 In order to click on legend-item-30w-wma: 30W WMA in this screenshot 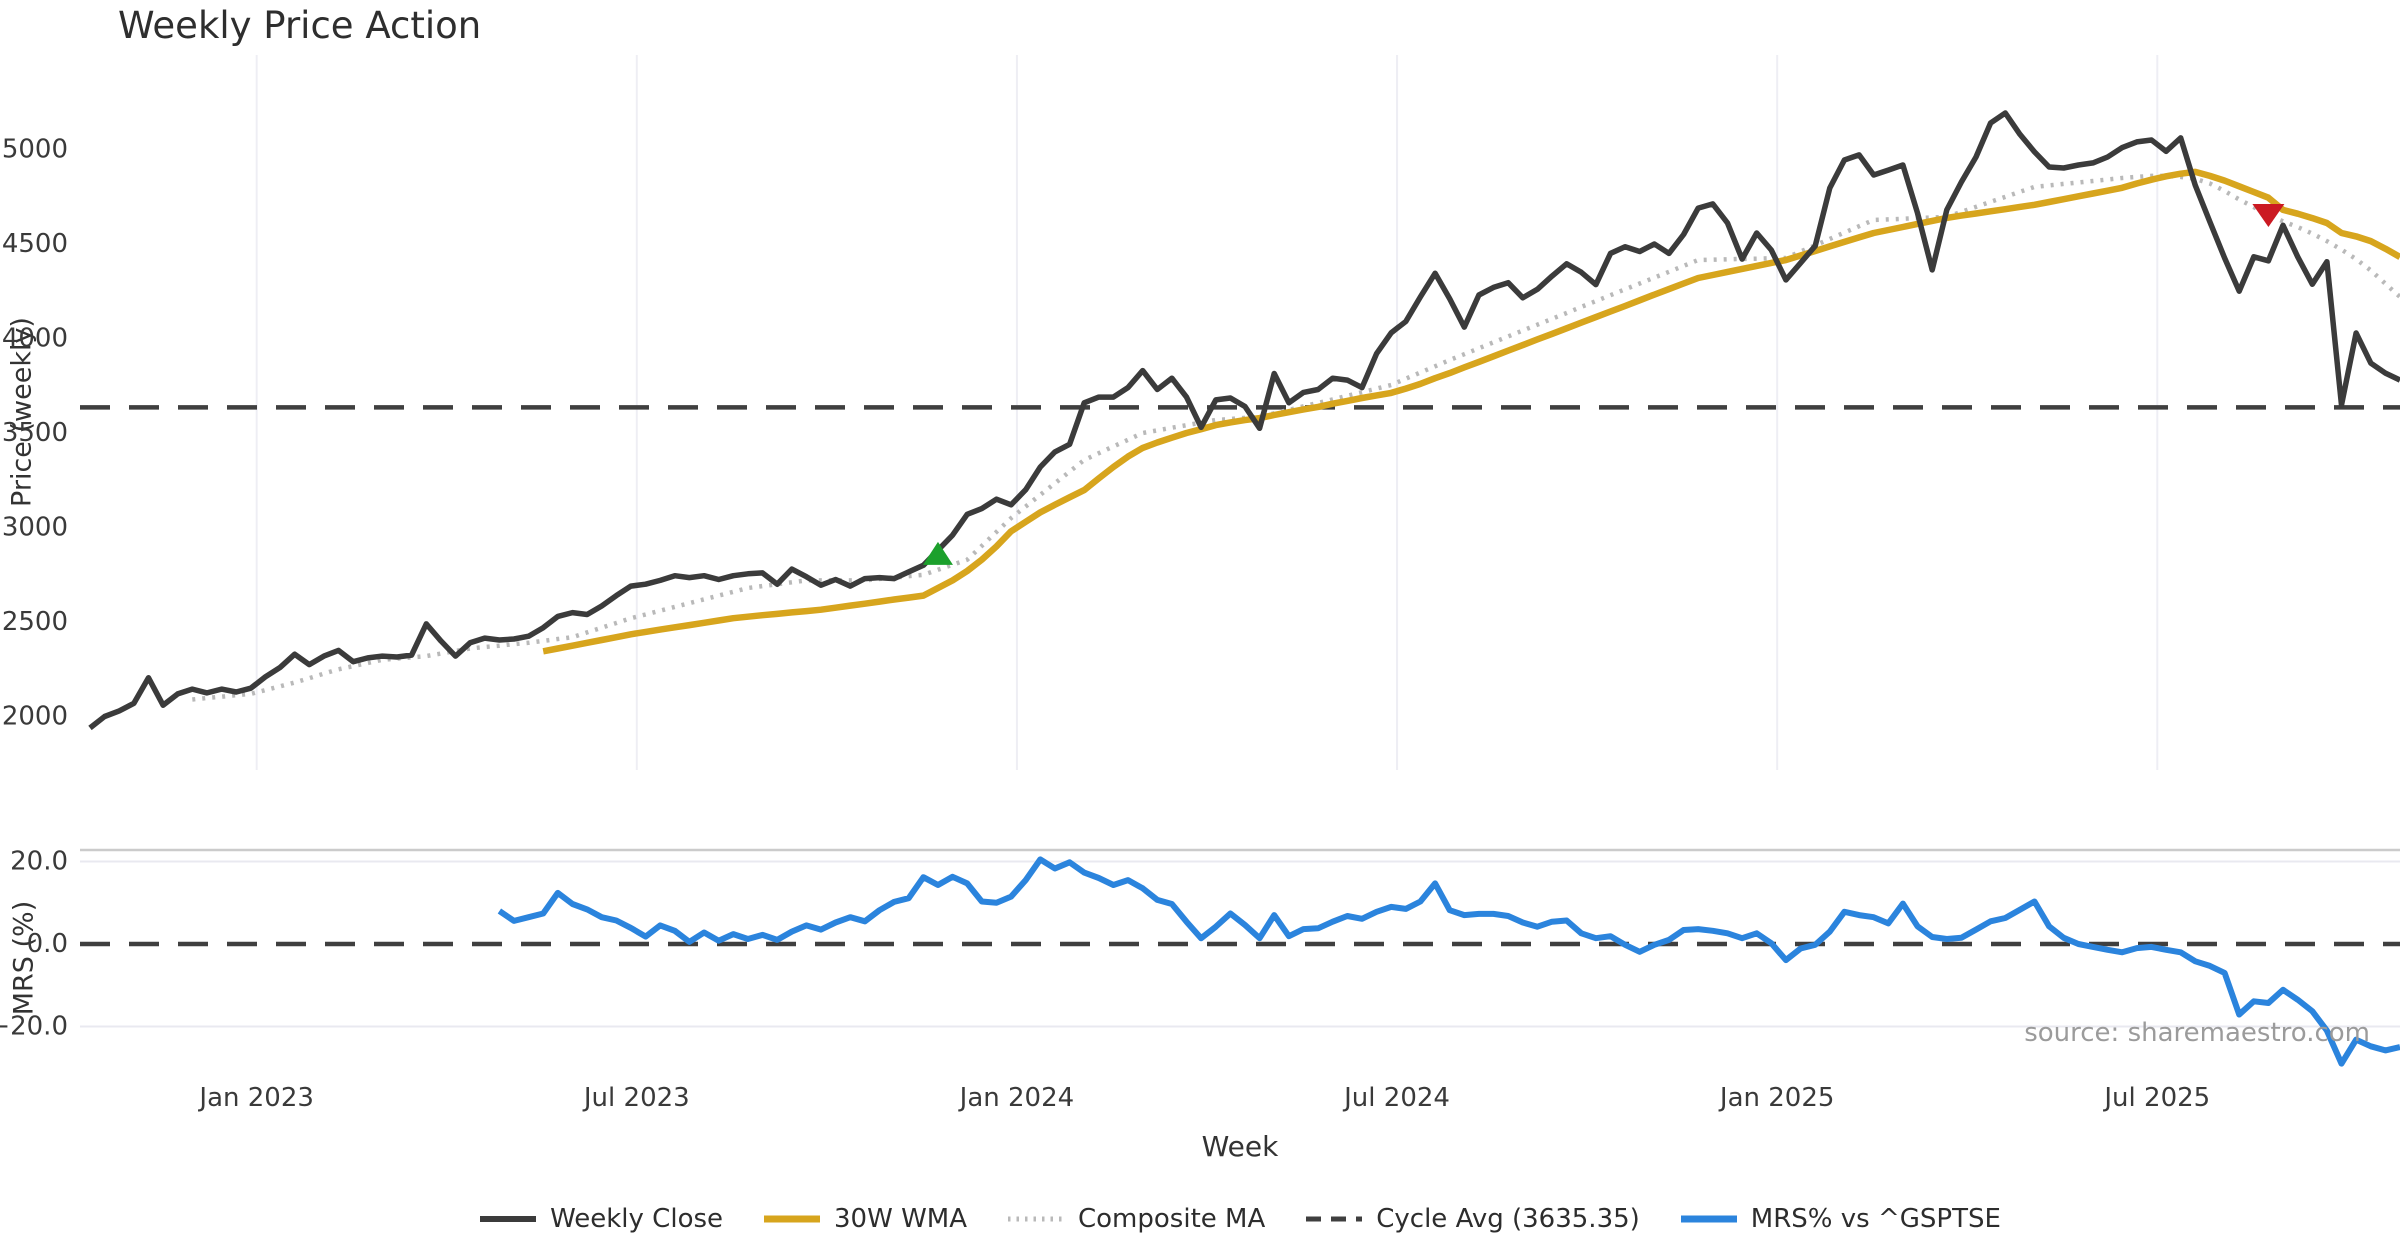, I will do `click(865, 1219)`.